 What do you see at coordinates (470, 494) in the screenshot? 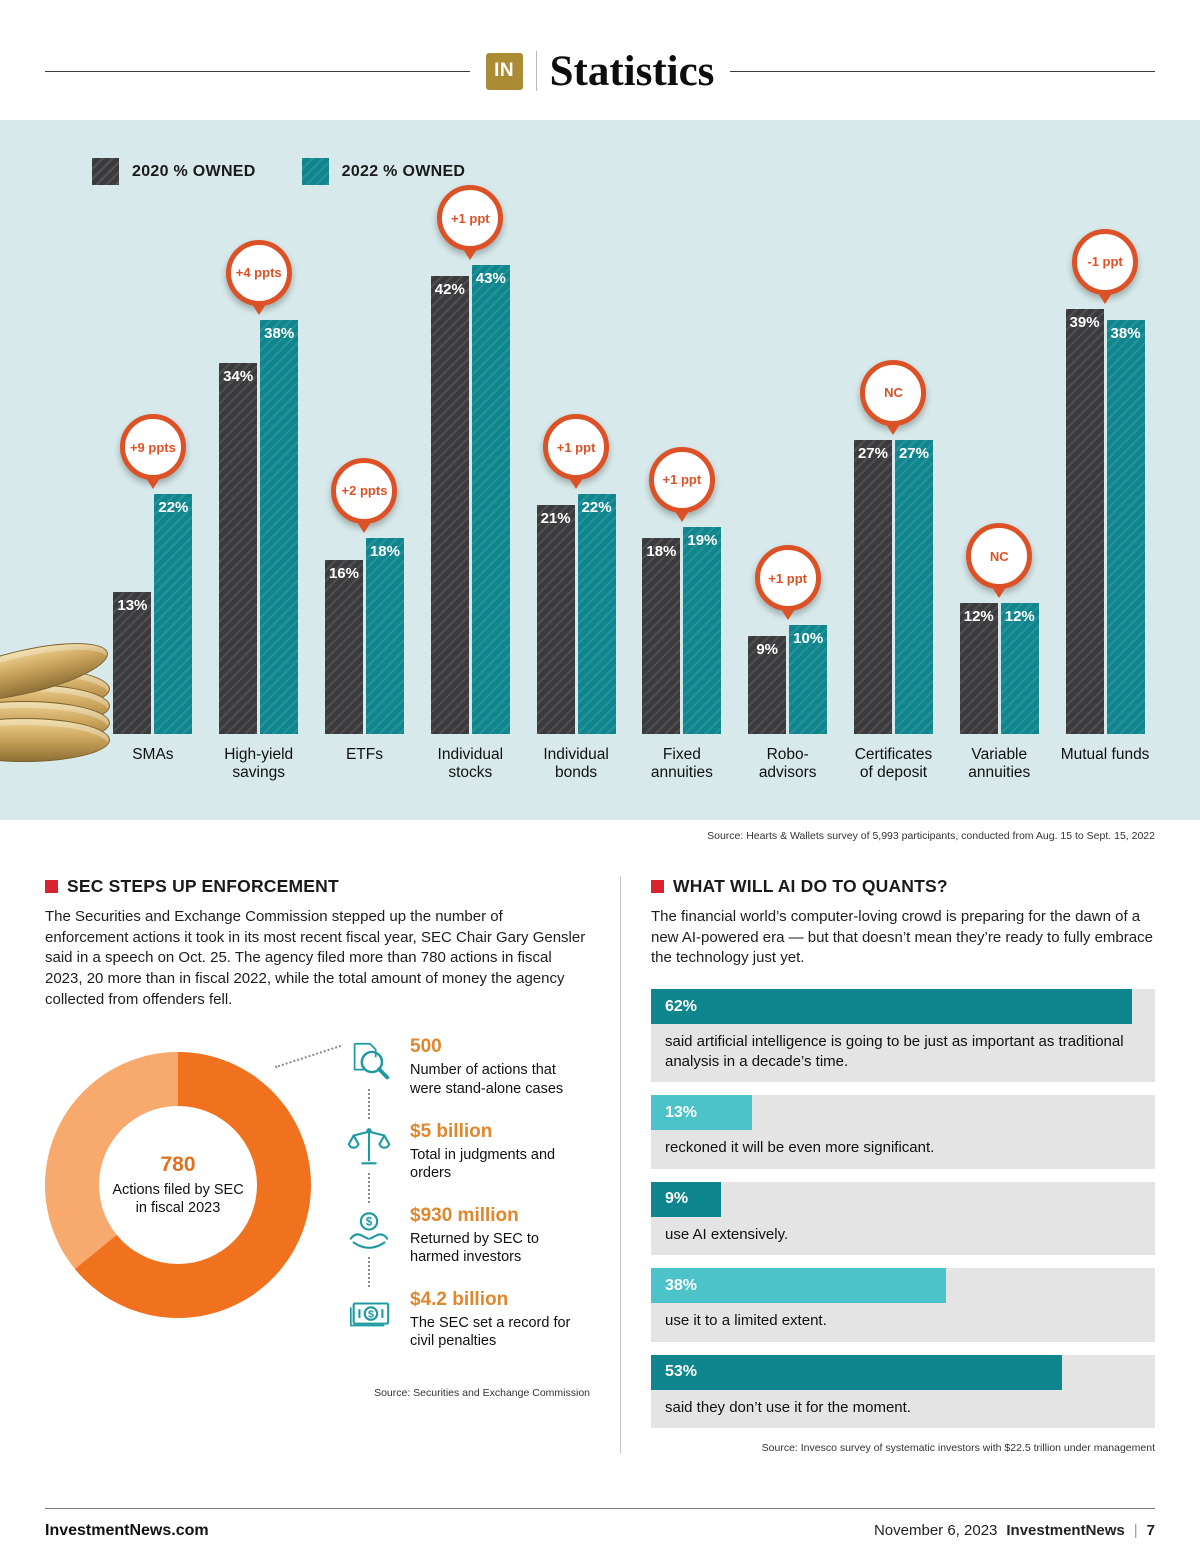
I see `bar-pair: 42% 43%` at bounding box center [470, 494].